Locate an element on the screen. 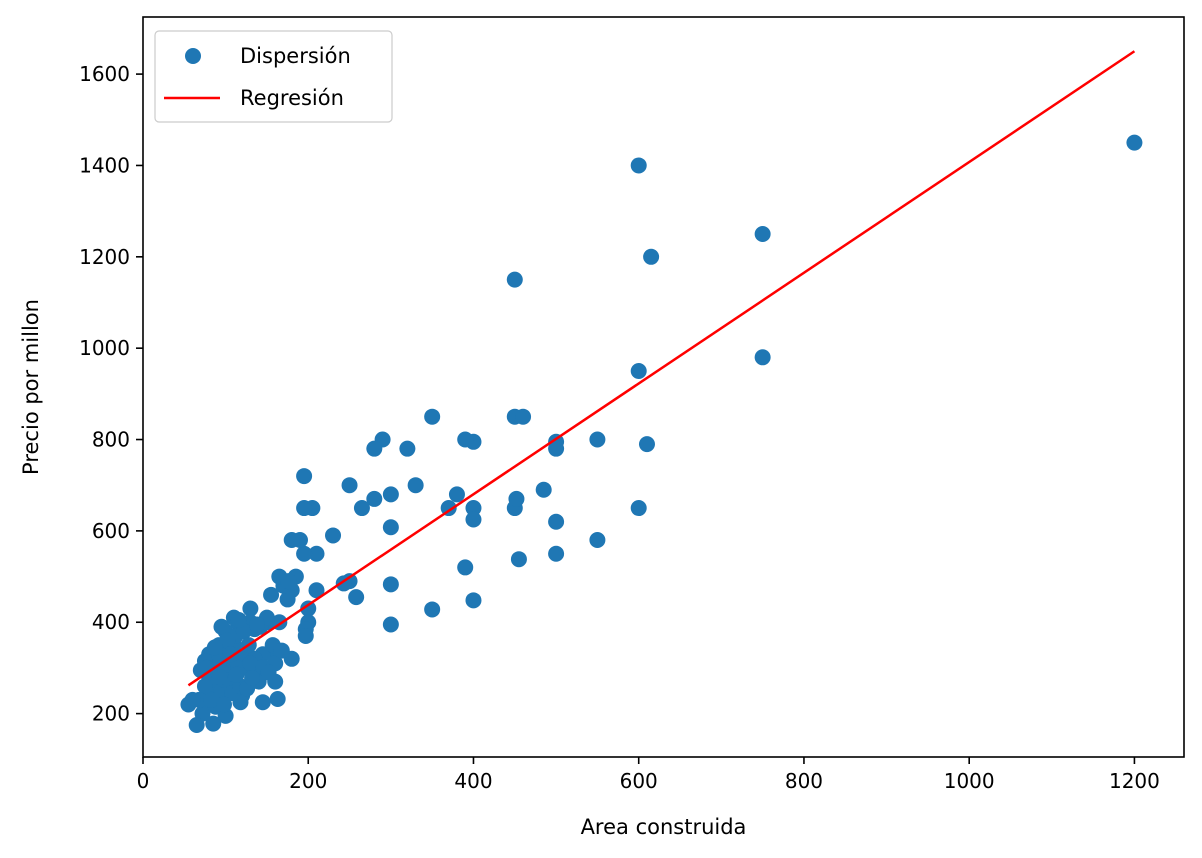  legend-label: Regresión is located at coordinates (292, 98).